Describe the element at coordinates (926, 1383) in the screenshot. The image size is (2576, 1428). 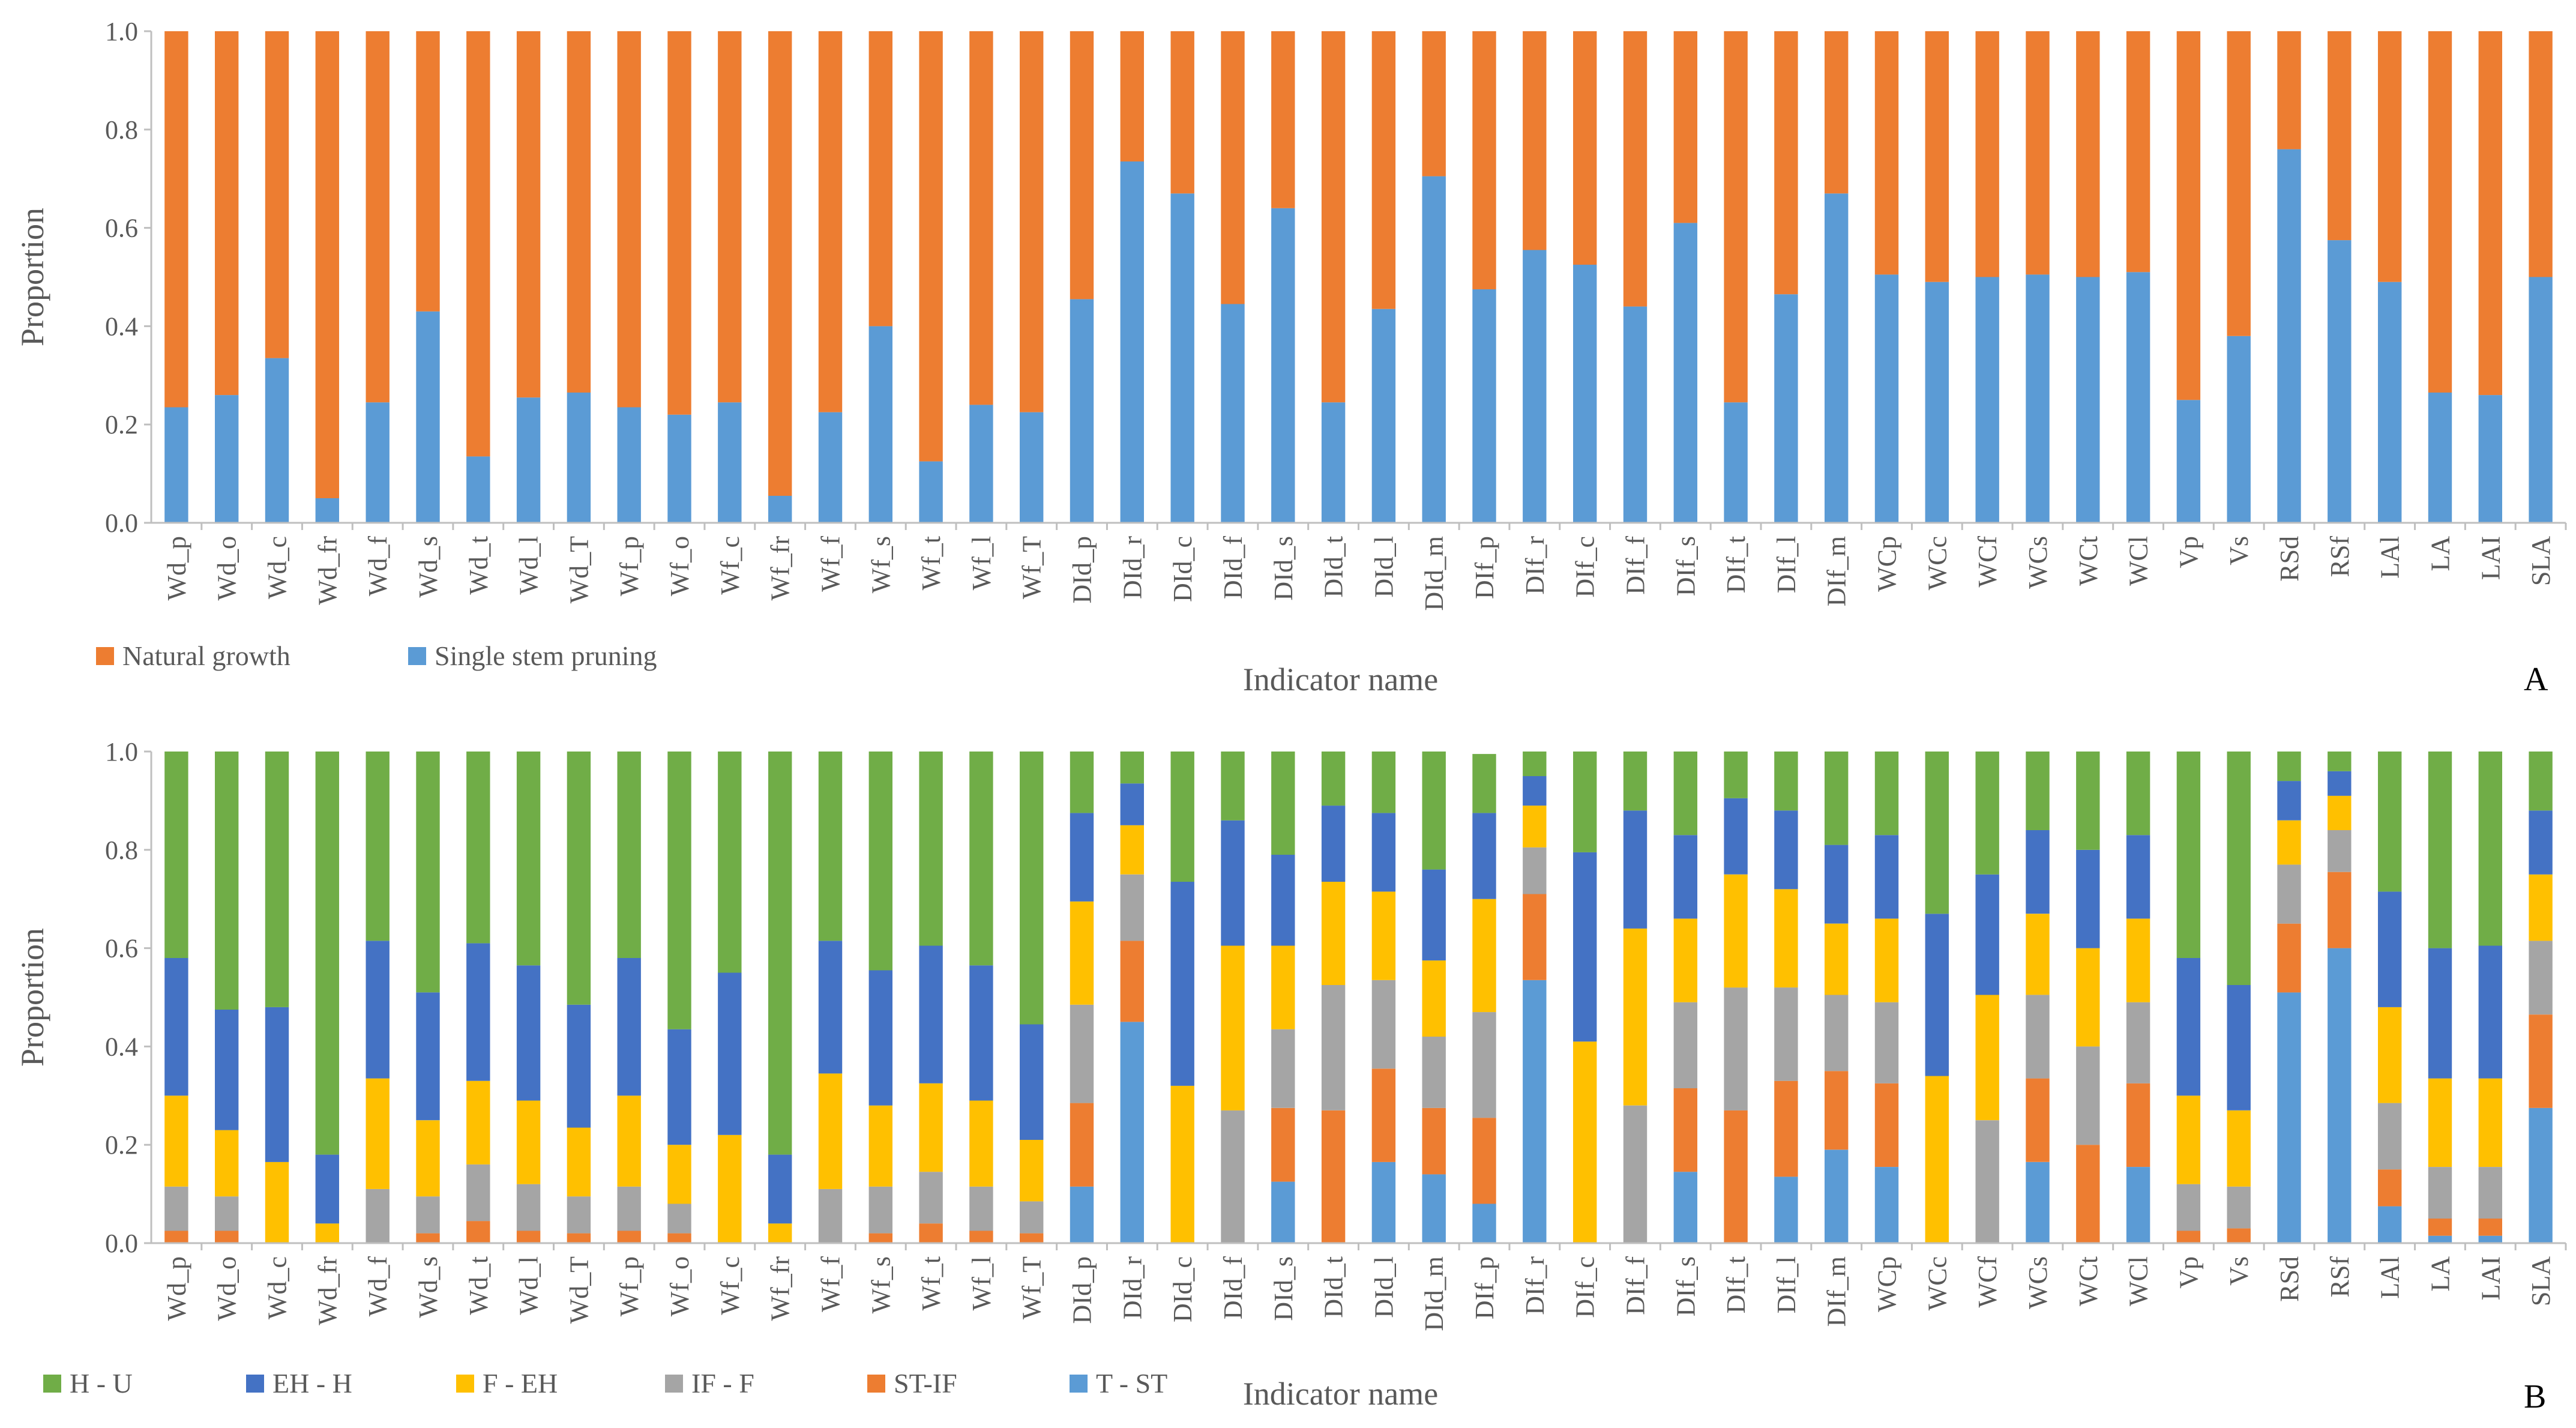
I see `legend-label: ST-IF` at that location.